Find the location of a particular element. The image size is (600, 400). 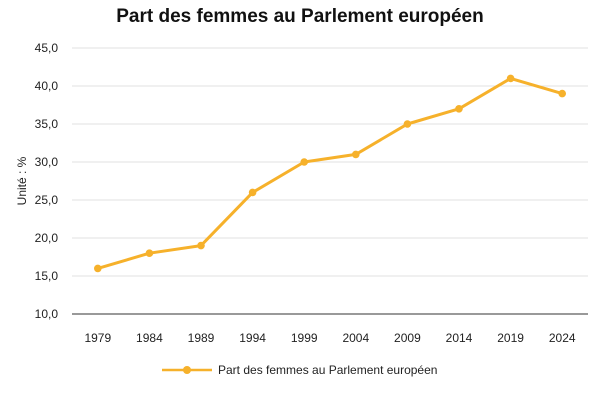

y-tick-label: 25,0 is located at coordinates (47, 200).